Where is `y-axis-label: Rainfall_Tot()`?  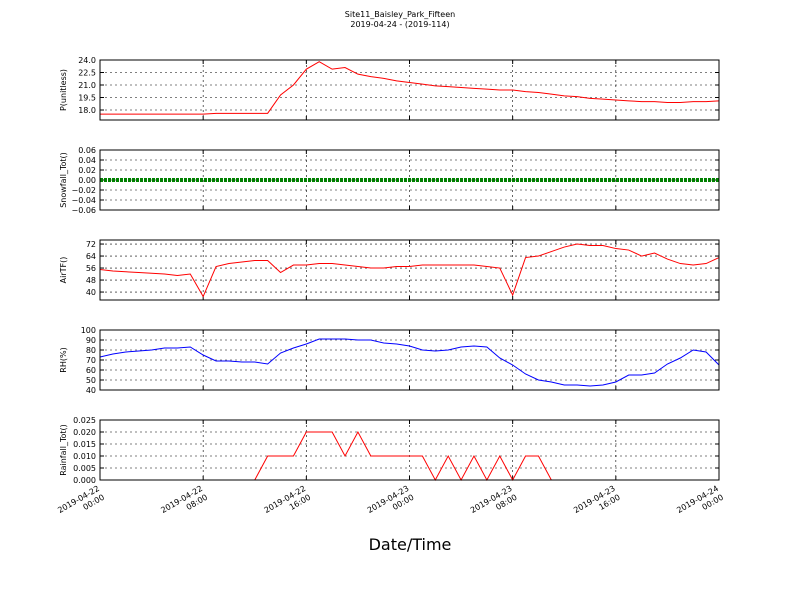
y-axis-label: Rainfall_Tot() is located at coordinates (63, 450).